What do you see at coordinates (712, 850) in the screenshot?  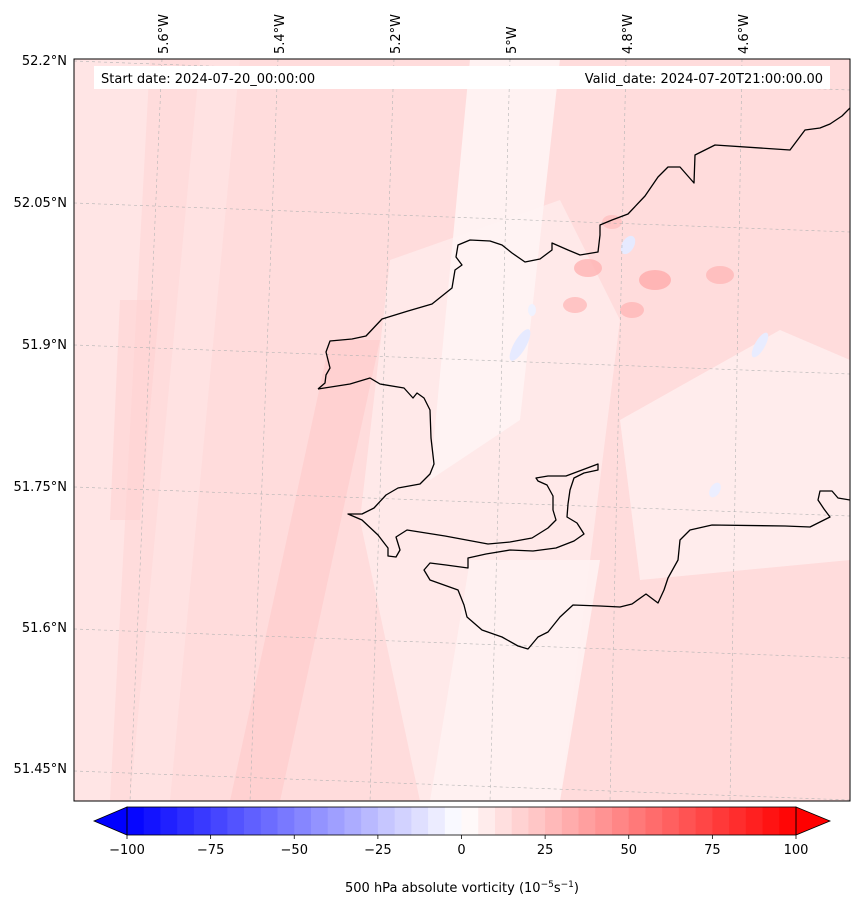 I see `colorbar-tick-label: 75` at bounding box center [712, 850].